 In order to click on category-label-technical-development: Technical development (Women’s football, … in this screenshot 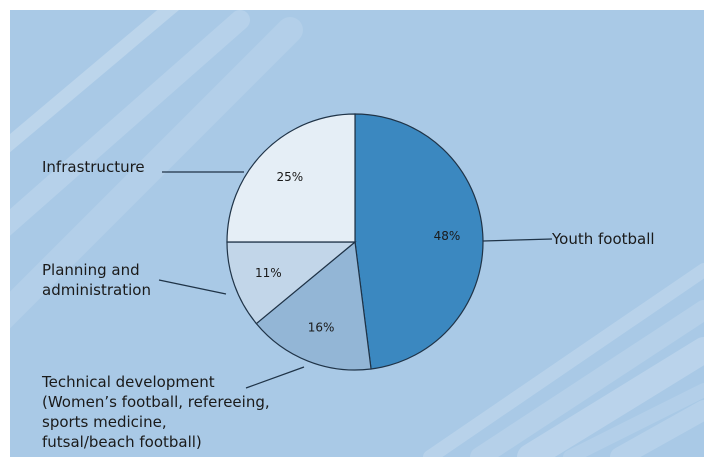, I will do `click(155, 412)`.